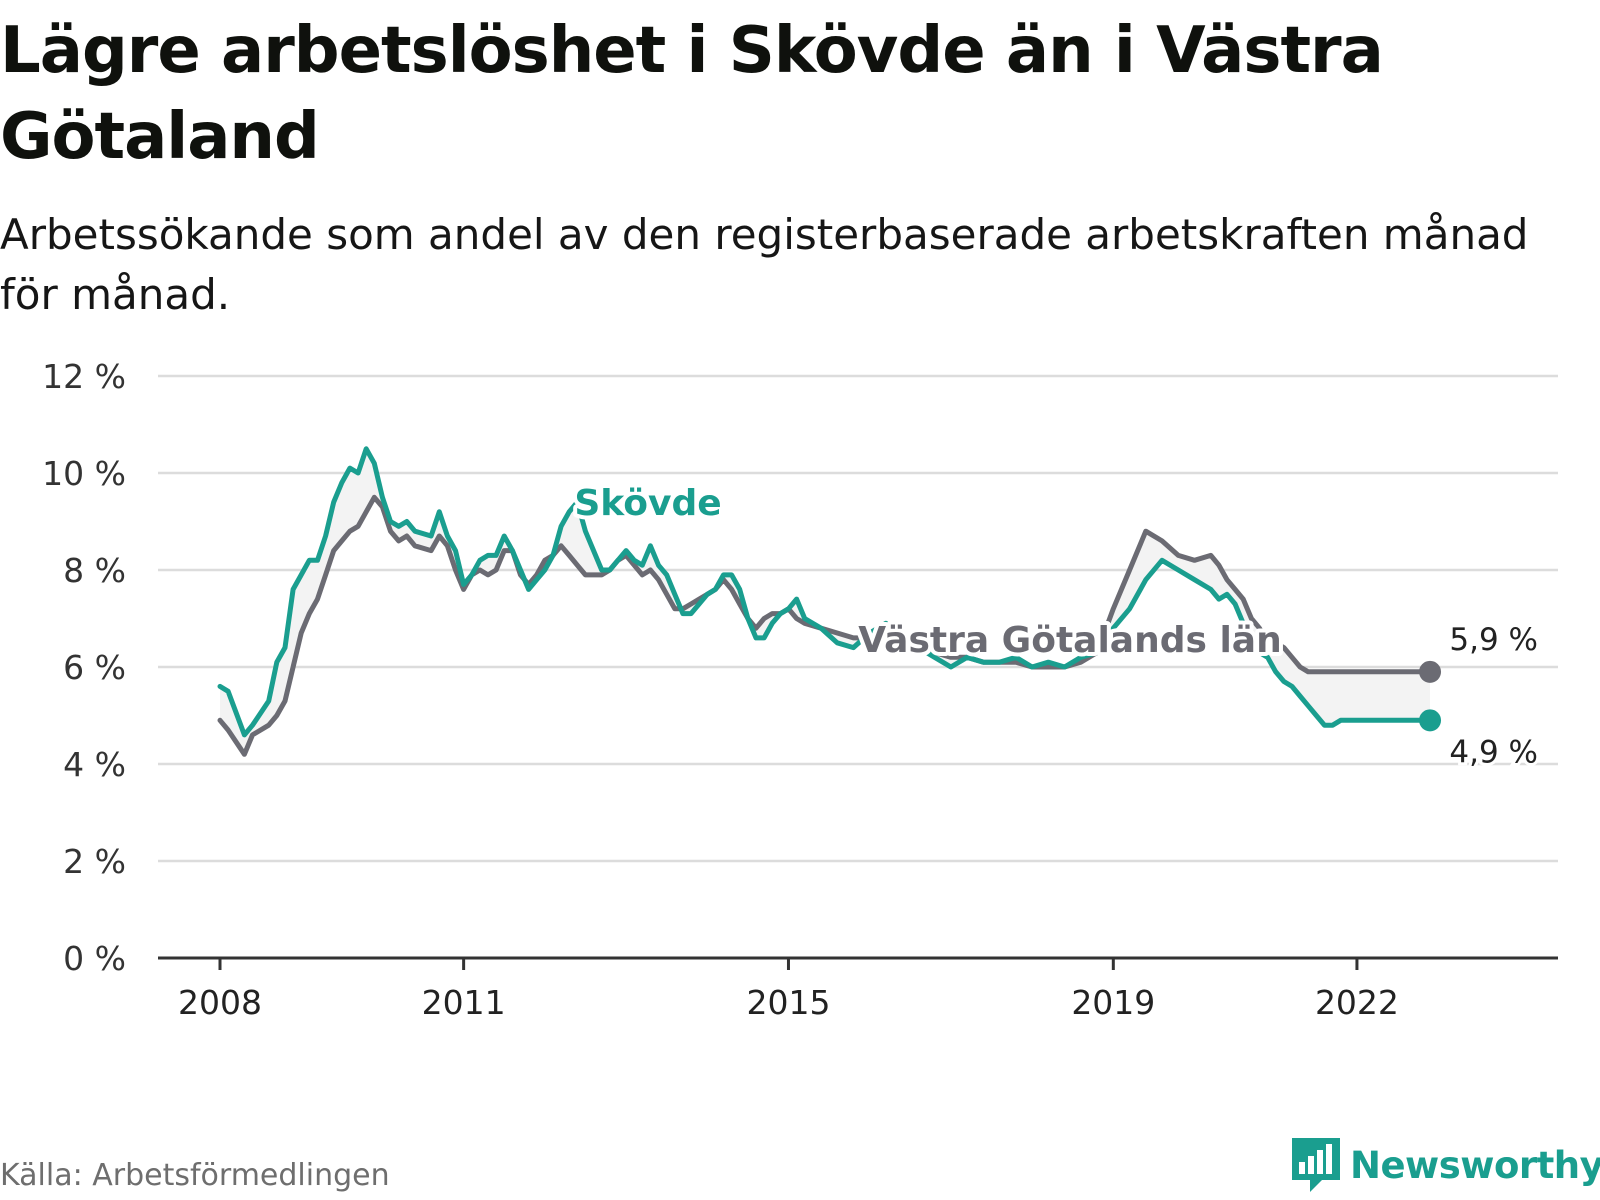  I want to click on end-label-skovde: 4,9 %, so click(1493, 752).